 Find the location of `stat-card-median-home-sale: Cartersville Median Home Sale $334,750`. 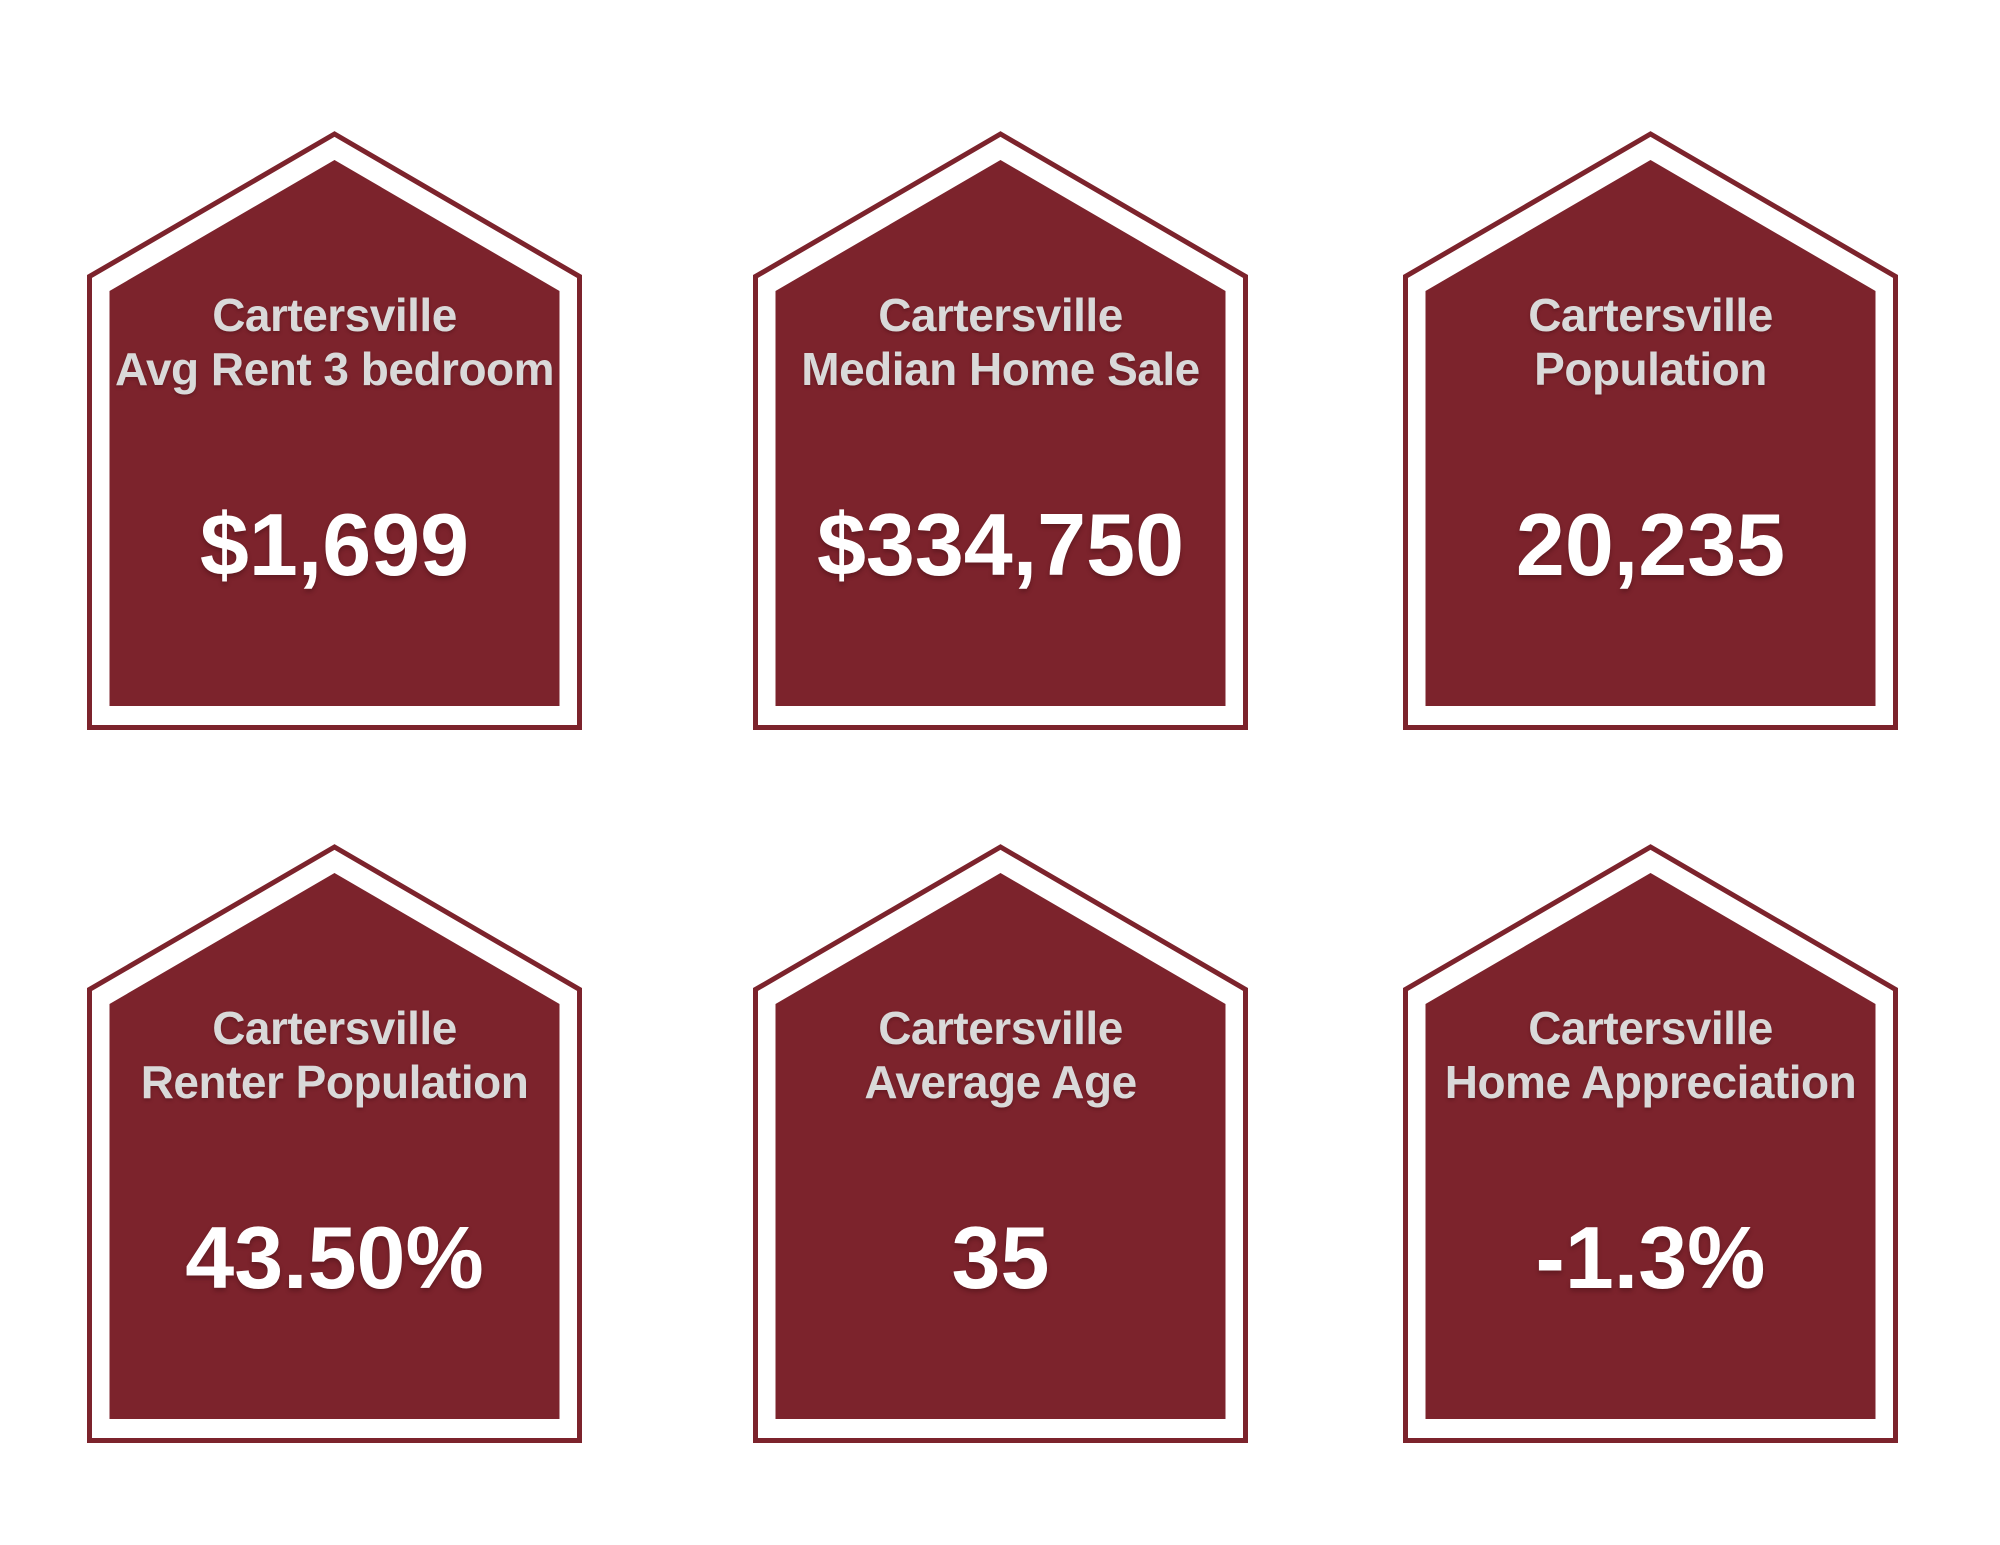

stat-card-median-home-sale: Cartersville Median Home Sale $334,750 is located at coordinates (1000, 430).